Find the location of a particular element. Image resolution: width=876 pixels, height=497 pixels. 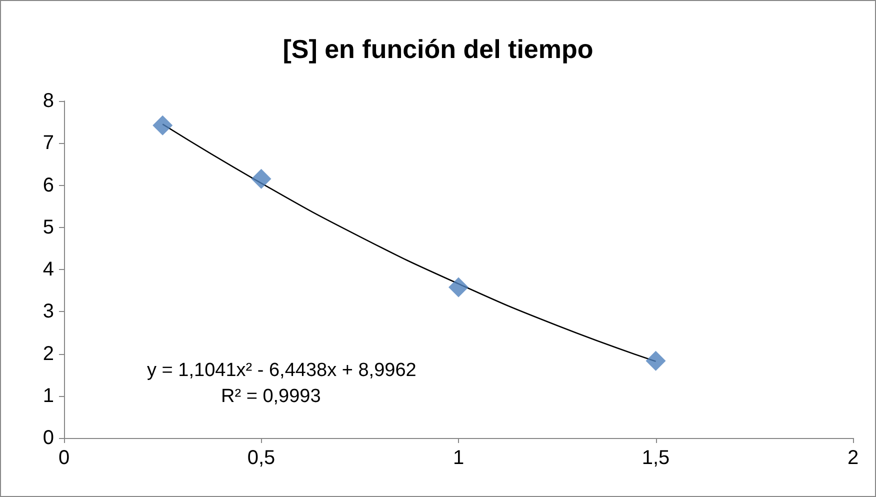

y-tick-label: 6 is located at coordinates (48, 185).